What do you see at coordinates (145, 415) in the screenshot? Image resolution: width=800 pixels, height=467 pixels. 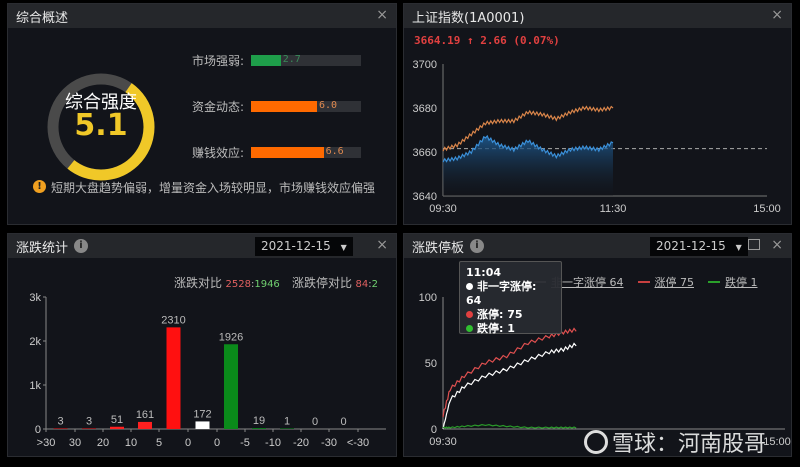 I see `bar-value-label: 161` at bounding box center [145, 415].